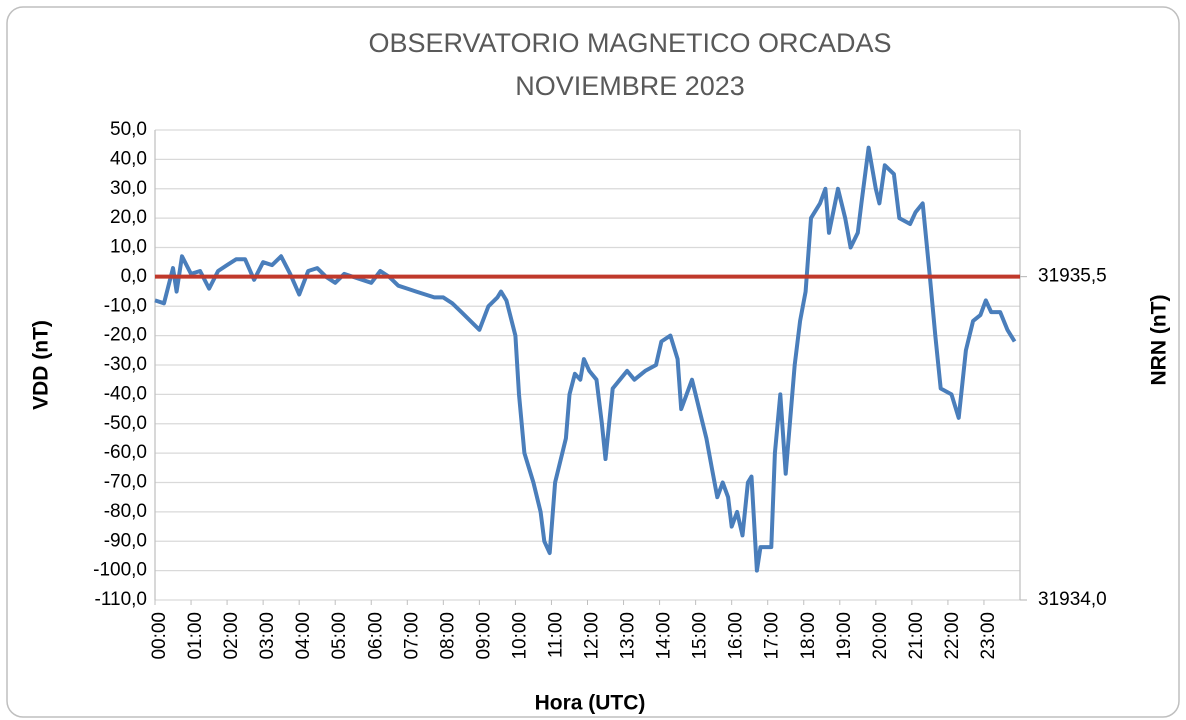  What do you see at coordinates (121, 599) in the screenshot?
I see `y-tick-label: -110,0` at bounding box center [121, 599].